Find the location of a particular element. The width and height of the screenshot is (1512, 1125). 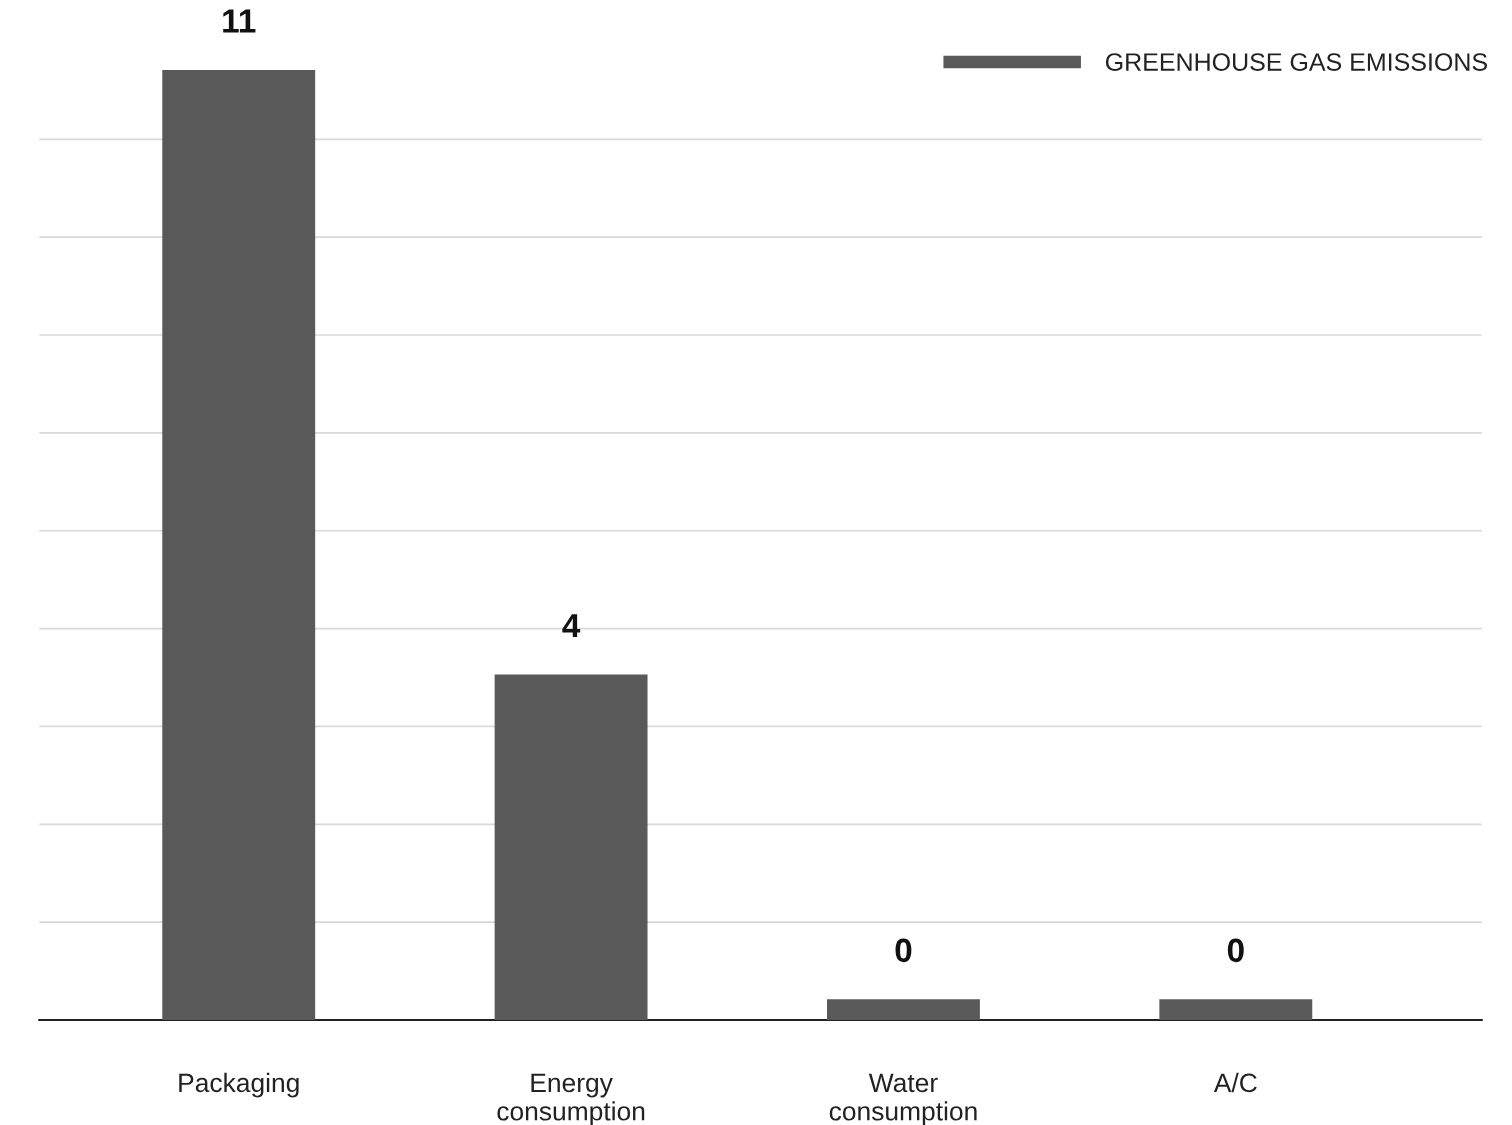

data-label: 4 is located at coordinates (571, 626).